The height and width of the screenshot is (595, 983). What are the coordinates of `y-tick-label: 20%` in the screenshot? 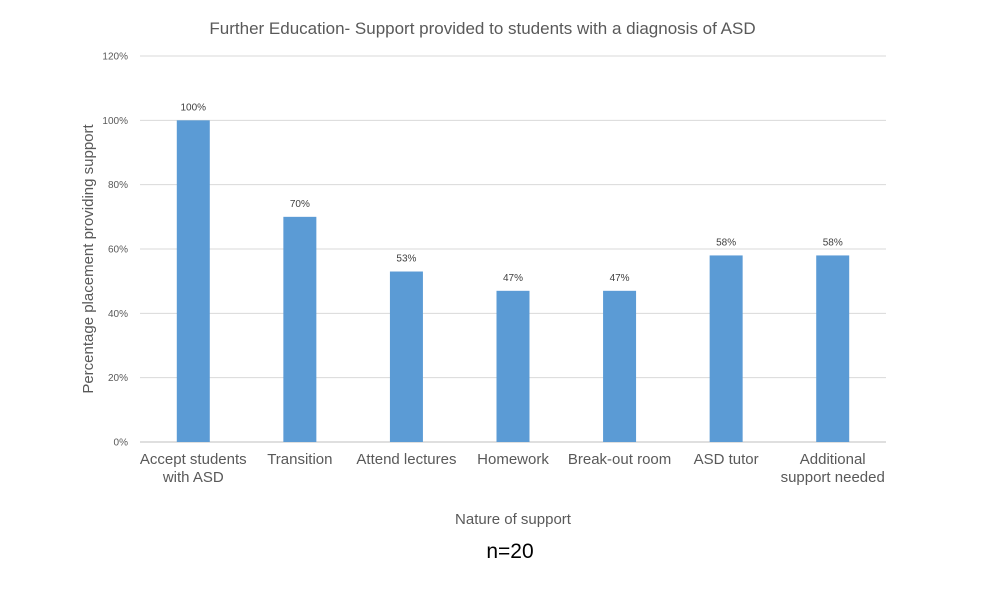 It's located at (118, 378).